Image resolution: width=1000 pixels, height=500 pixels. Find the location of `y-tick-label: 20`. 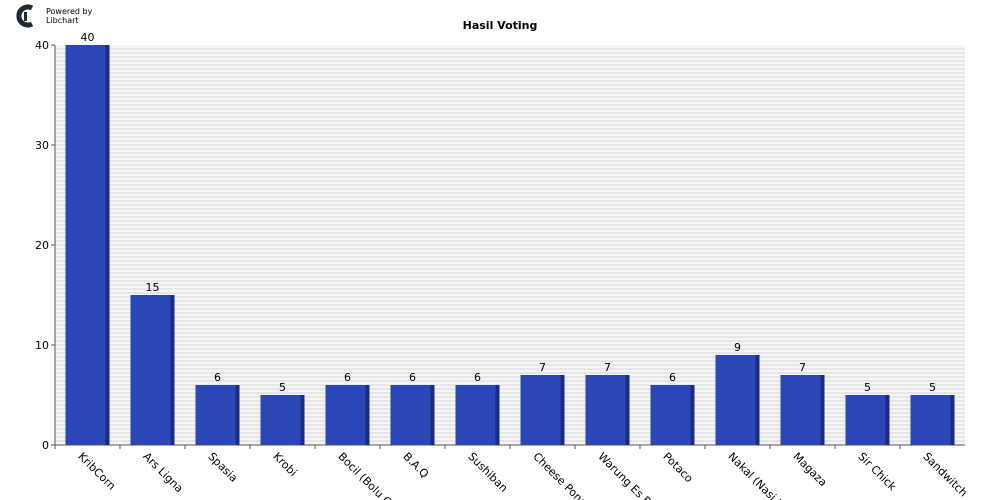

y-tick-label: 20 is located at coordinates (42, 245).